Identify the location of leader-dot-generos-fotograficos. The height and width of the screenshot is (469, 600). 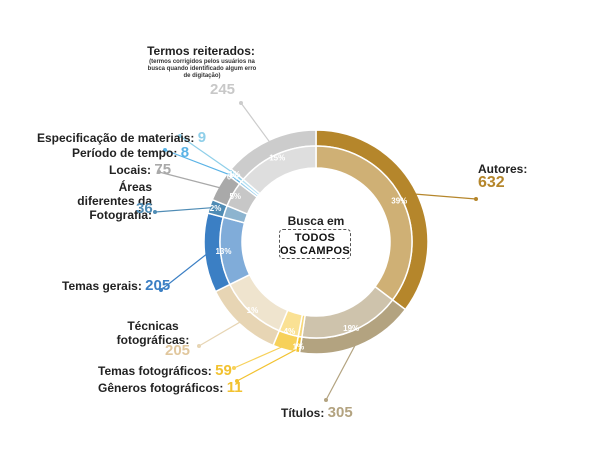
(237, 381).